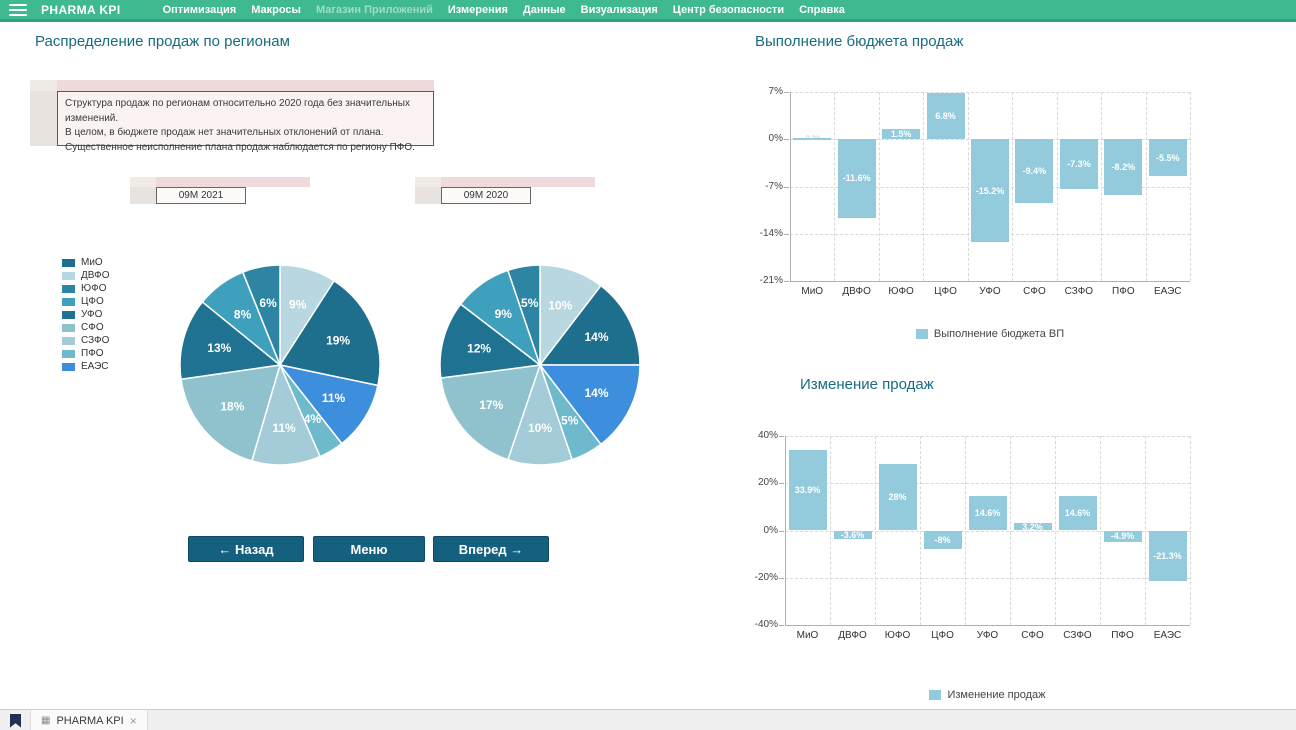 The width and height of the screenshot is (1296, 730). I want to click on period-label-2020: 09M 2020, so click(486, 195).